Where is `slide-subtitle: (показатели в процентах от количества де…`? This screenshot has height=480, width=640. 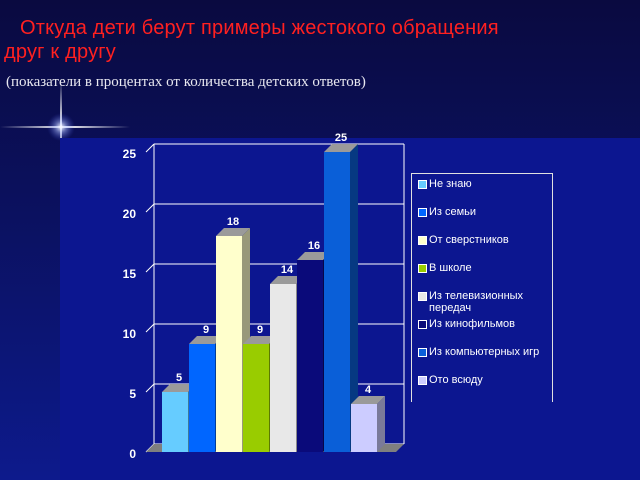 slide-subtitle: (показатели в процентах от количества де… is located at coordinates (186, 82).